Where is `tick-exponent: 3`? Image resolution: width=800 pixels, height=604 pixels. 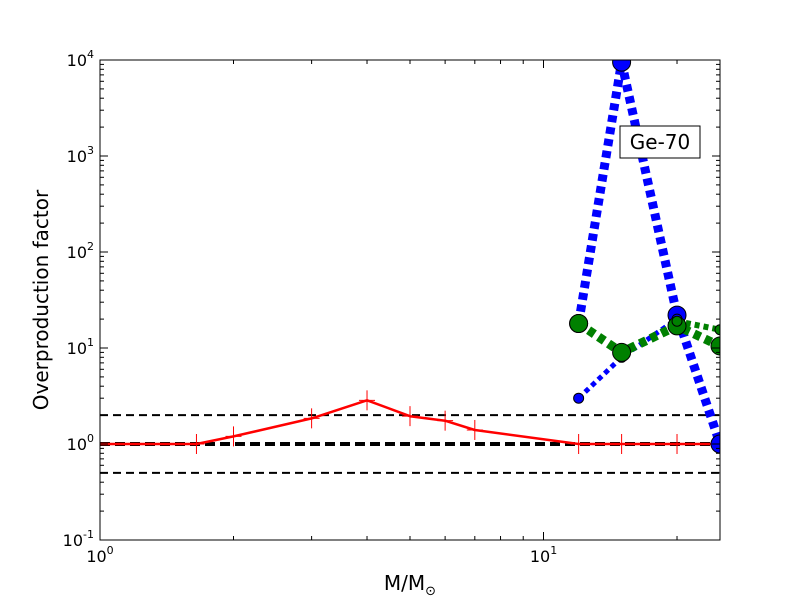 tick-exponent: 3 is located at coordinates (90, 150).